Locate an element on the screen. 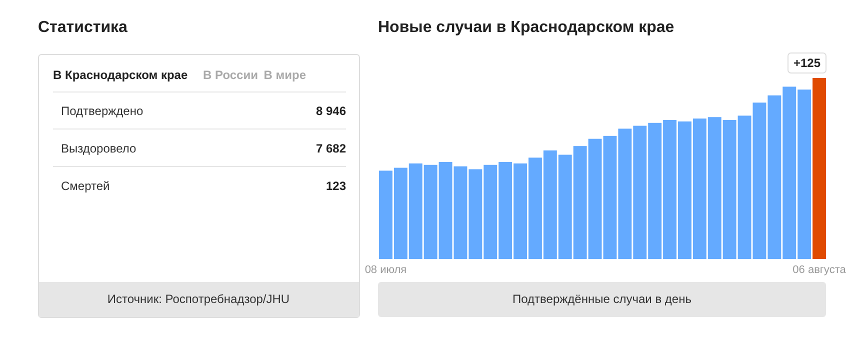  text: 8 946 is located at coordinates (331, 111).